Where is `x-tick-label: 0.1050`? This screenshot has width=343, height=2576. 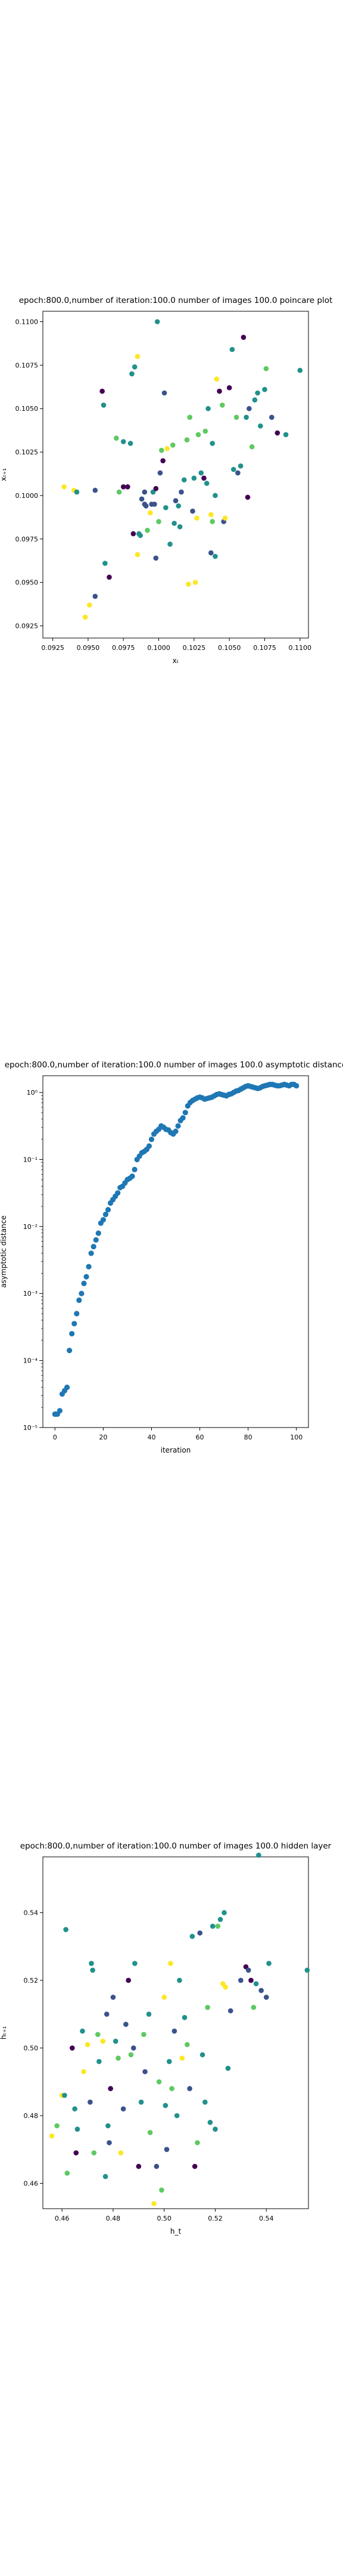 x-tick-label: 0.1050 is located at coordinates (229, 648).